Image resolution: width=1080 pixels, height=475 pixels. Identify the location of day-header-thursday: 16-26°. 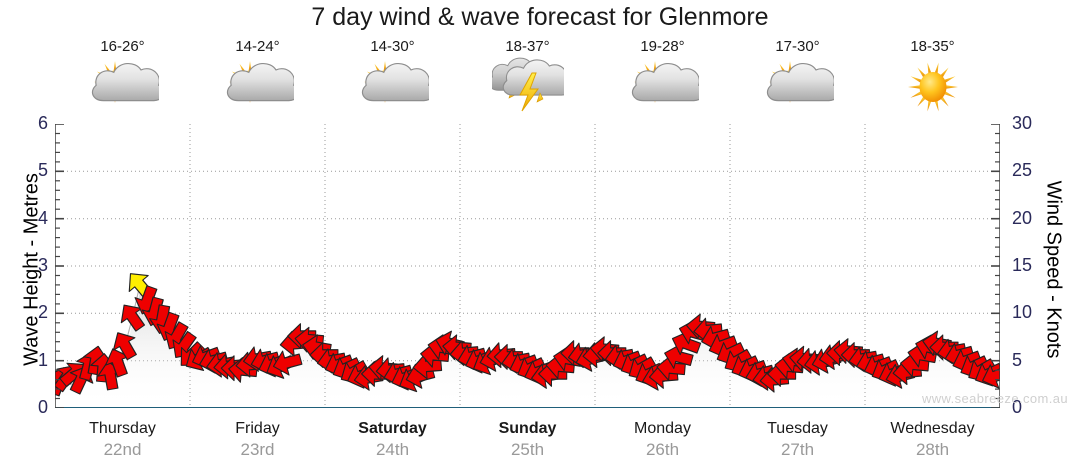
(122, 81).